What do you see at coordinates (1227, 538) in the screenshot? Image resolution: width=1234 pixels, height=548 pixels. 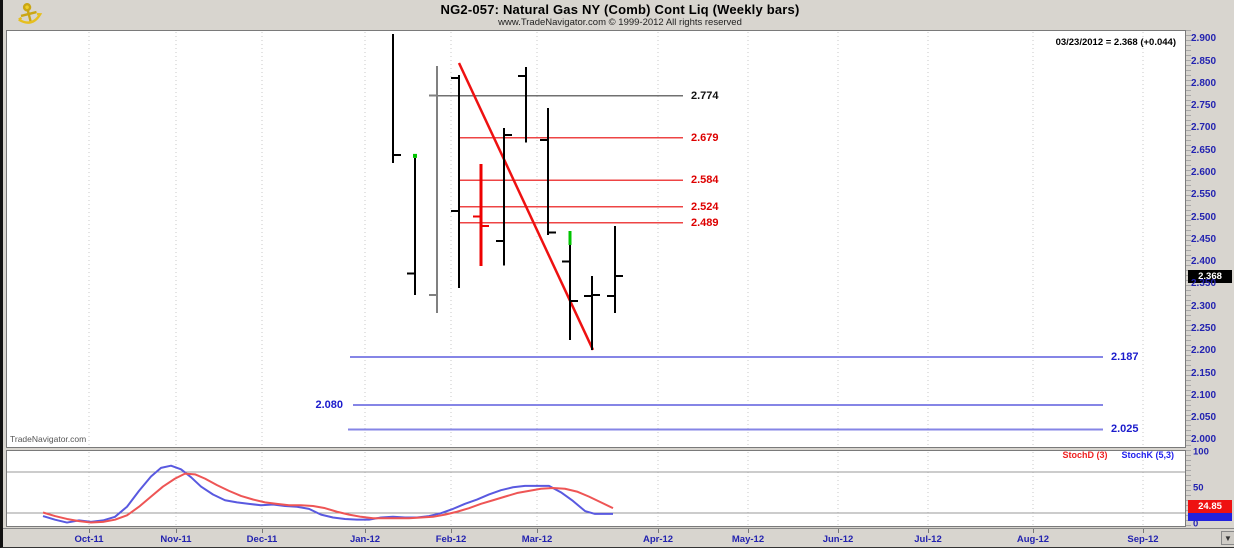 I see `scroll-down-button: ▼` at bounding box center [1227, 538].